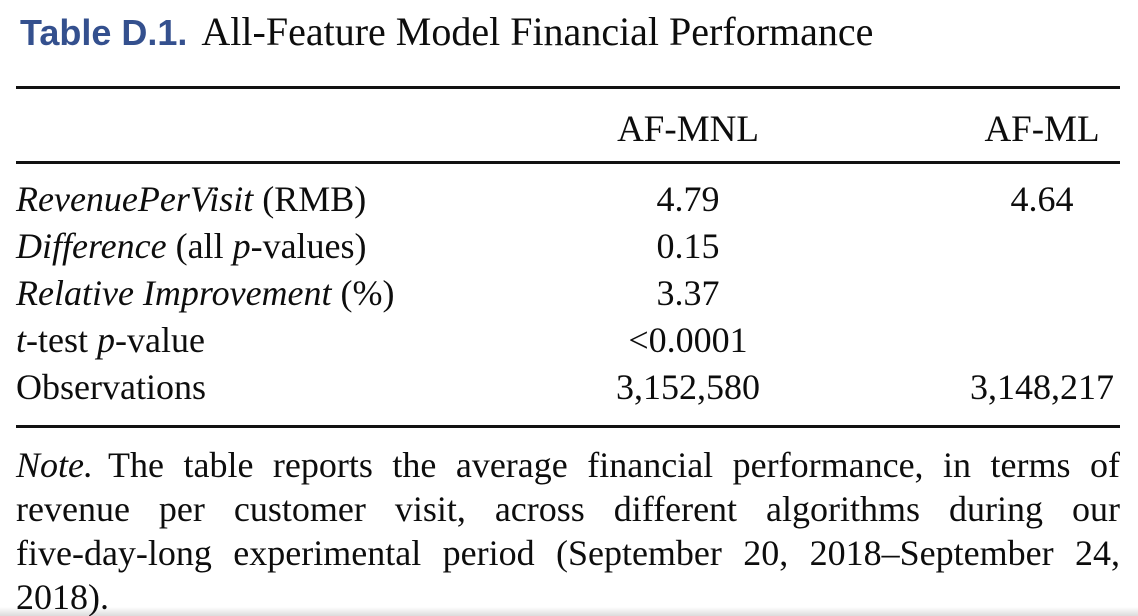 The height and width of the screenshot is (616, 1138). Describe the element at coordinates (537, 31) in the screenshot. I see `table-caption-title: All-Feature Model Financial Performance` at that location.